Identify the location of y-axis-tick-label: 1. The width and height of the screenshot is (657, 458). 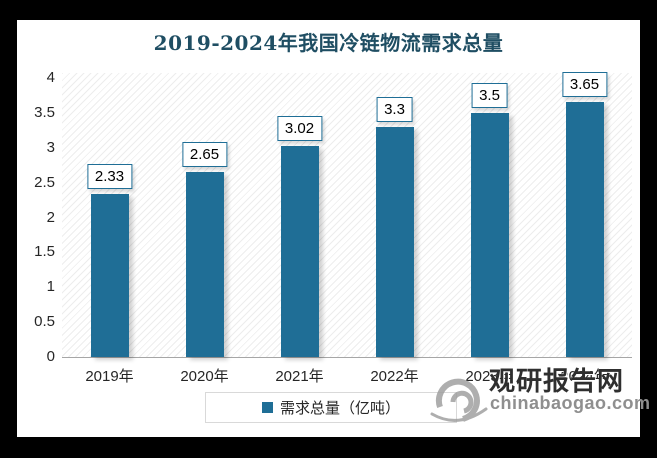
(50, 287).